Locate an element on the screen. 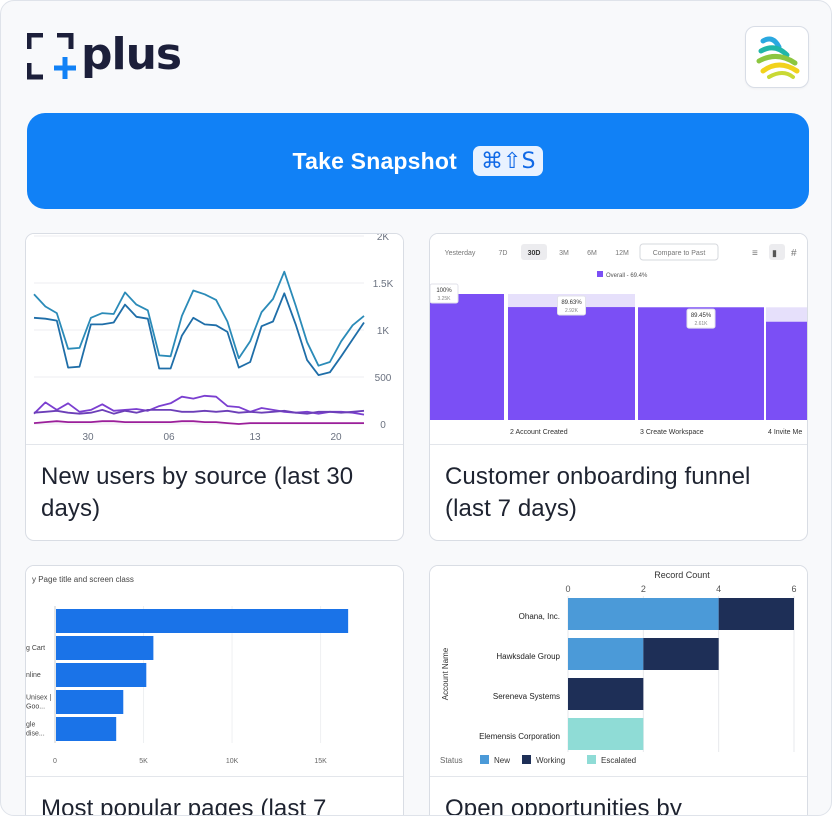  dropoff-bar is located at coordinates (786, 314).